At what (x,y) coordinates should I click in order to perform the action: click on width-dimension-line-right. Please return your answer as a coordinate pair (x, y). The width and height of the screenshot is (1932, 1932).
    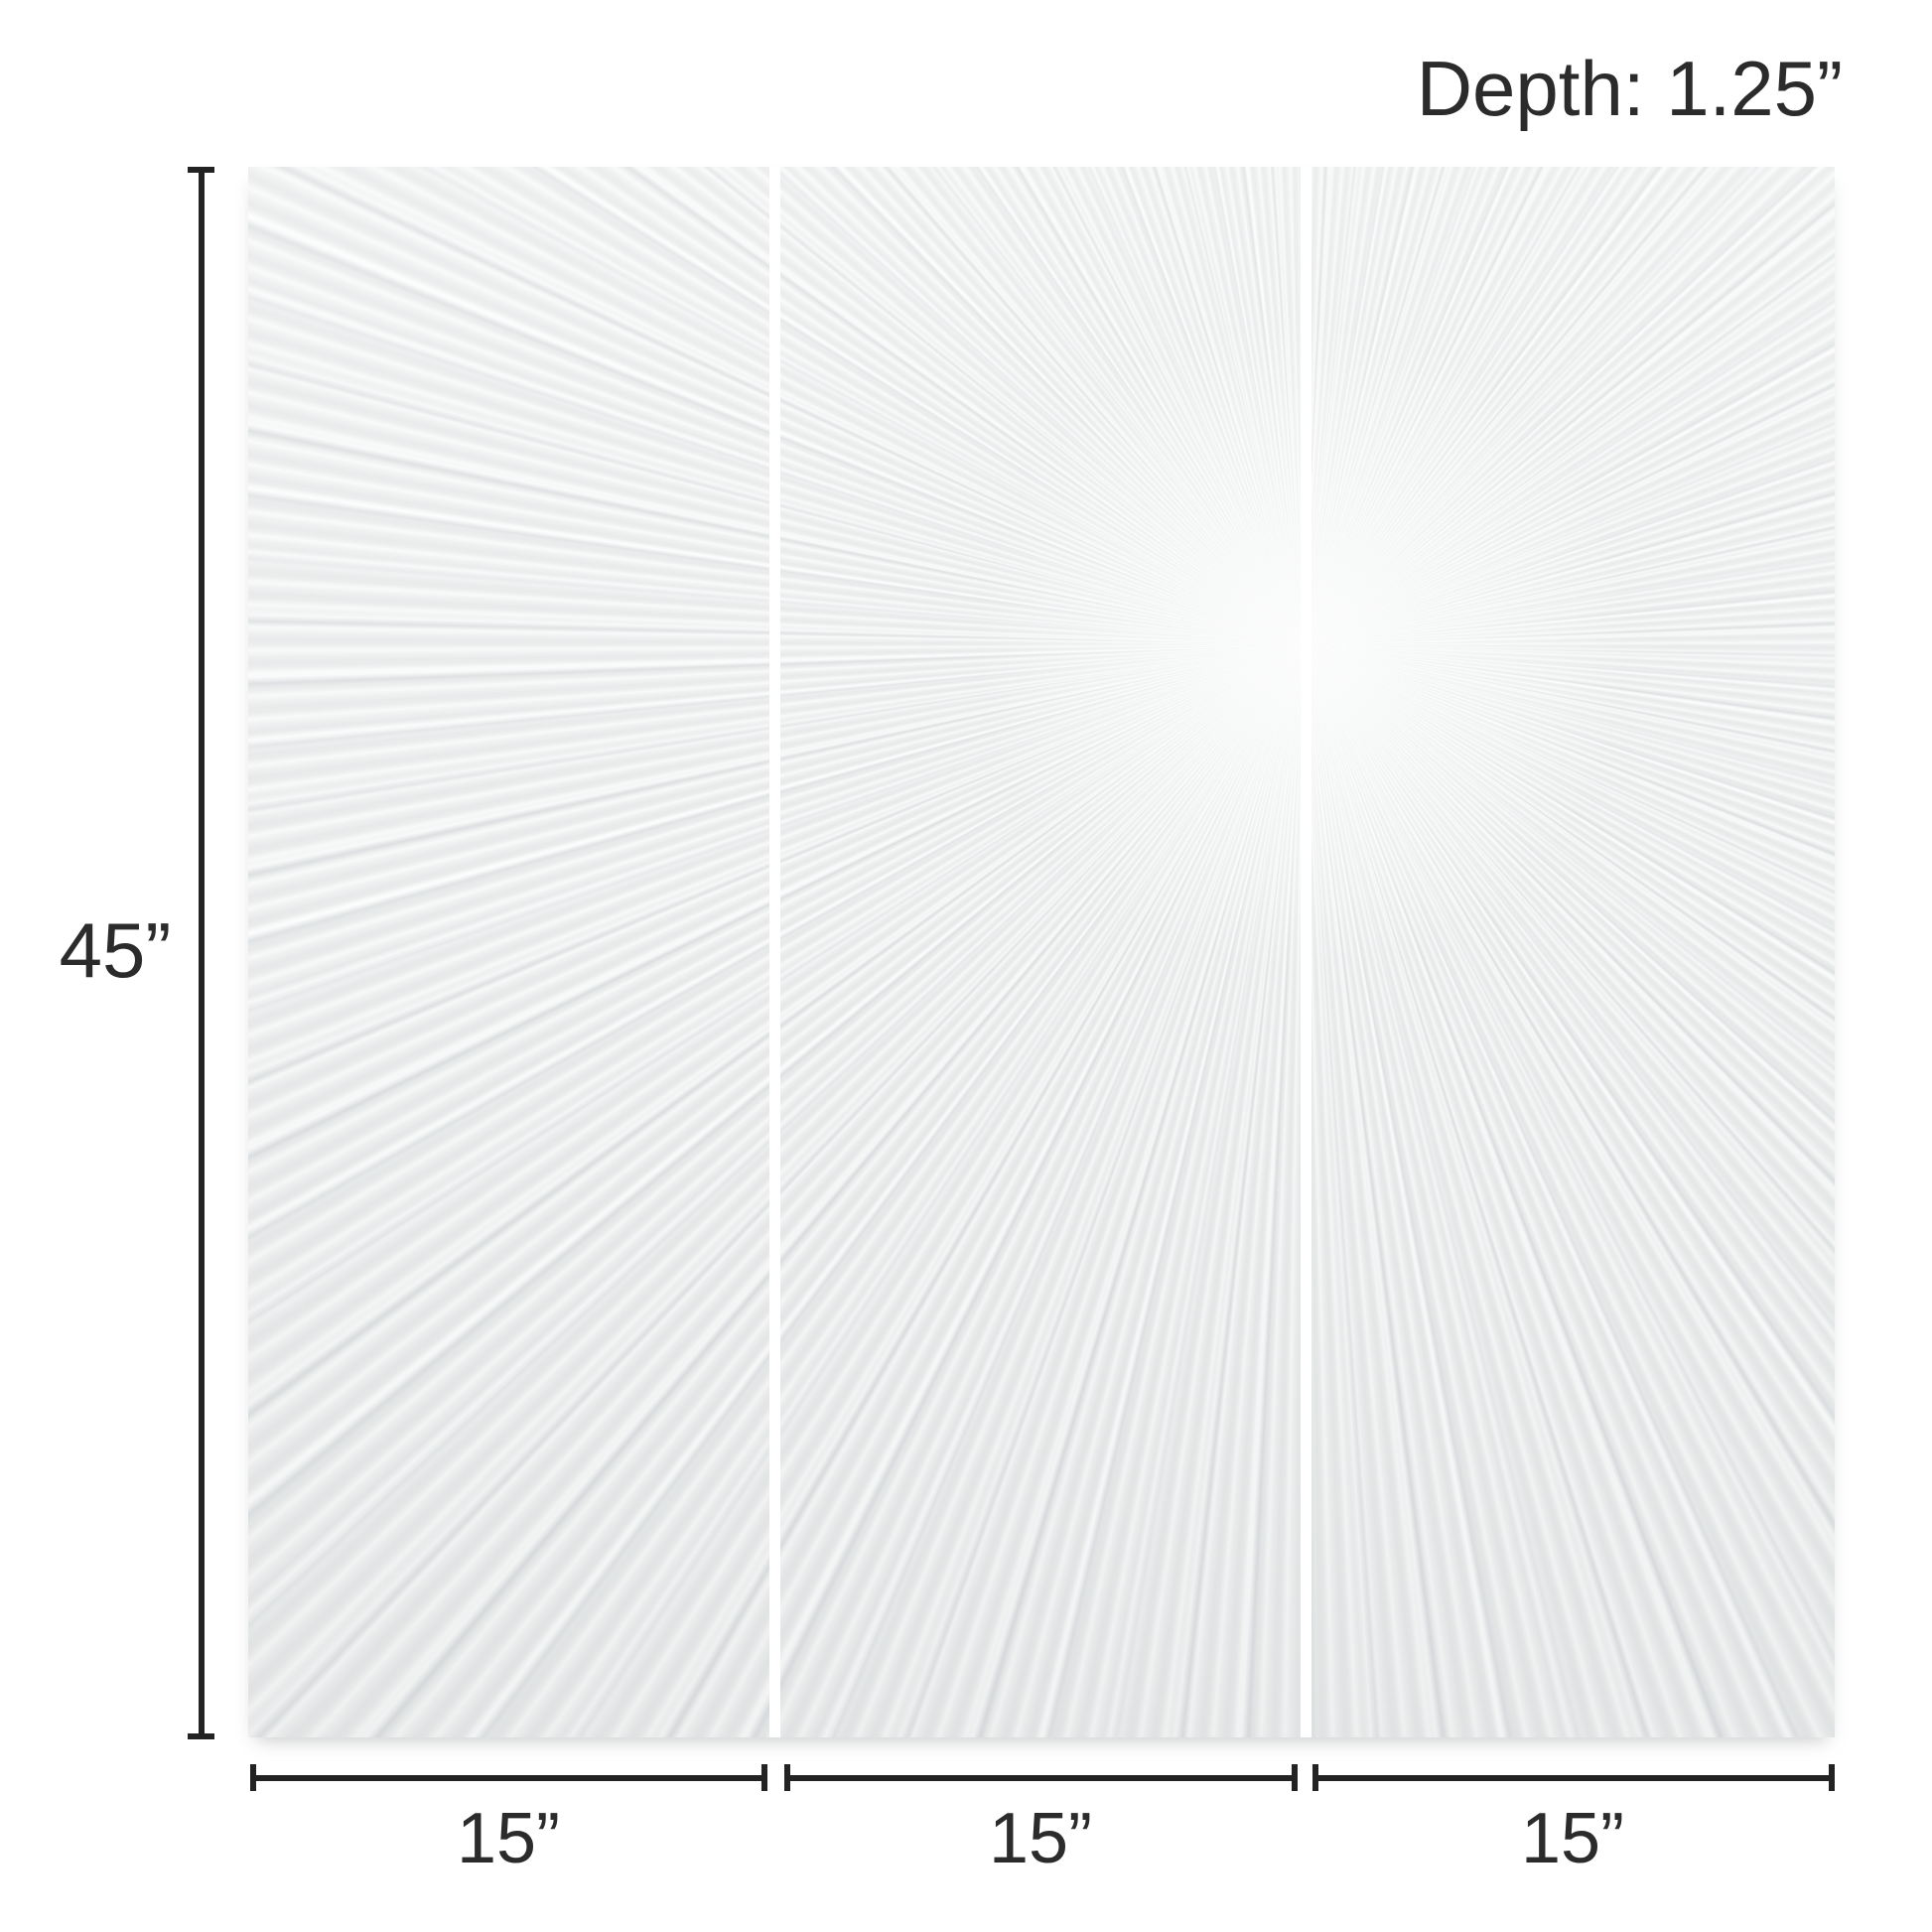
    Looking at the image, I should click on (1573, 1778).